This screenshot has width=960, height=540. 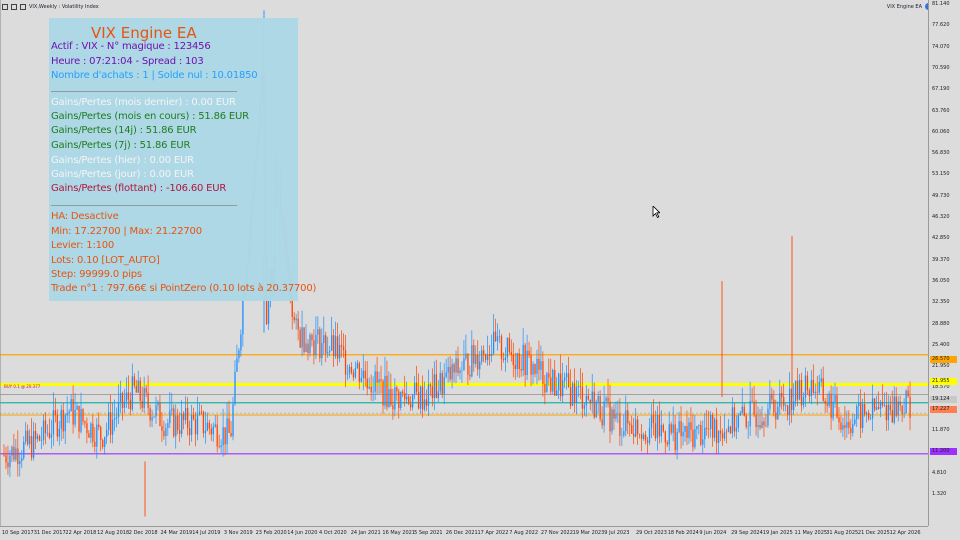 What do you see at coordinates (5, 6) in the screenshot?
I see `window-menu-icon` at bounding box center [5, 6].